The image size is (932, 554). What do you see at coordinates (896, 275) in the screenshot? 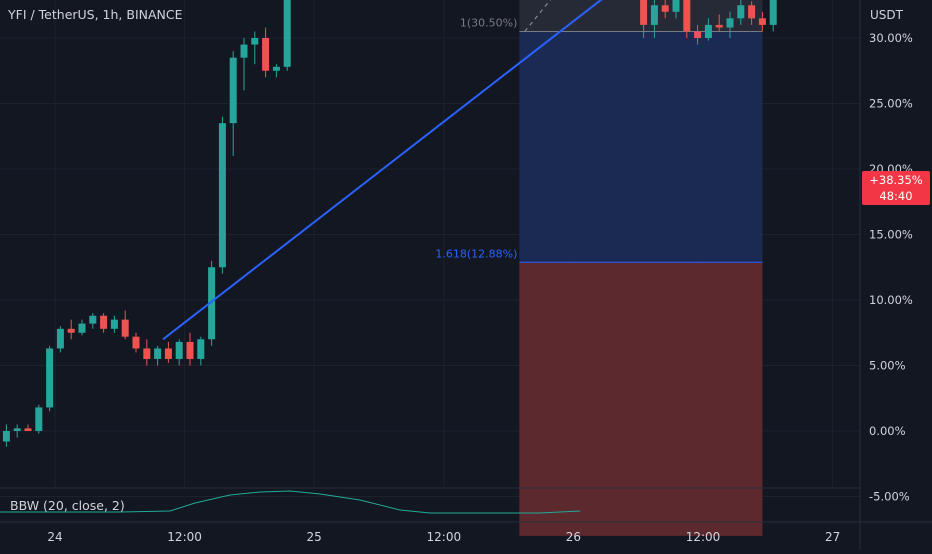
I see `price-axis-bg` at bounding box center [896, 275].